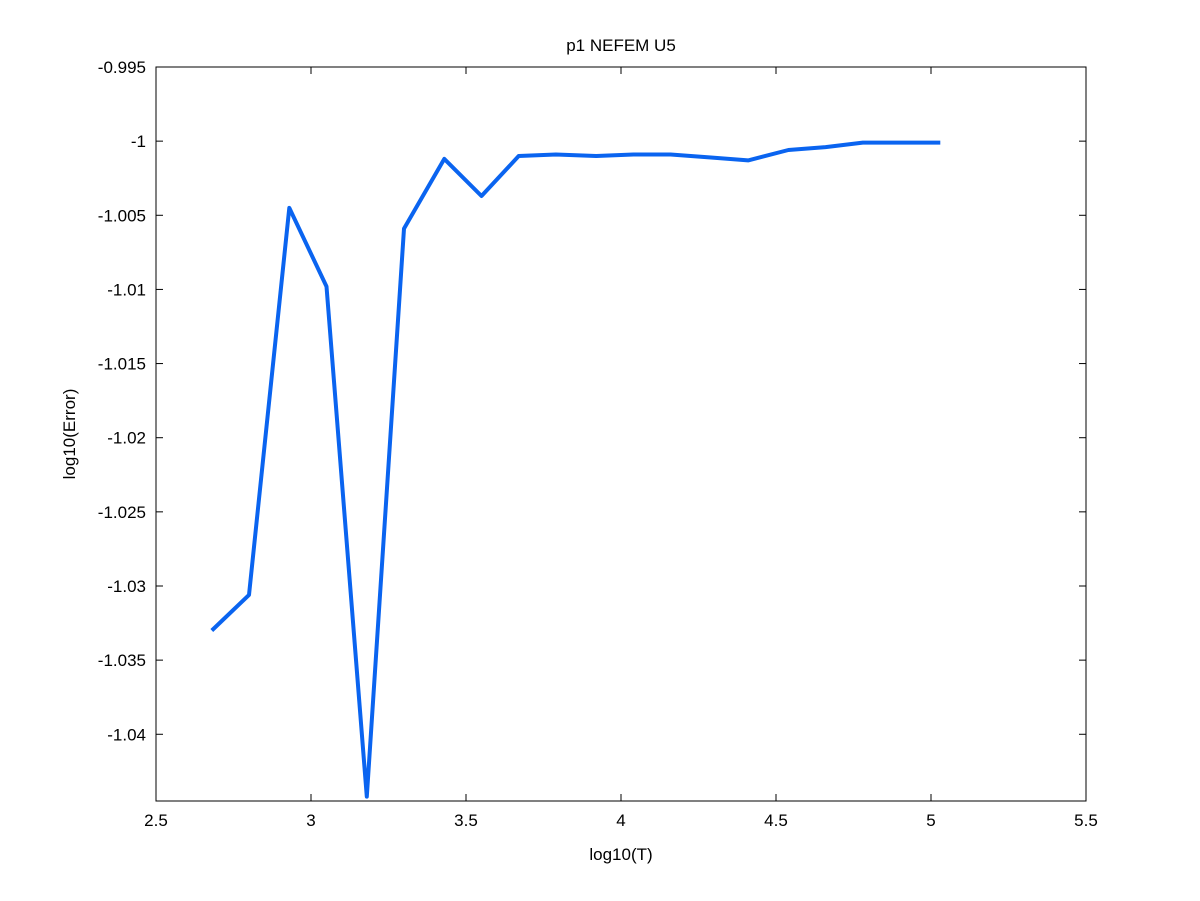 This screenshot has height=901, width=1200. Describe the element at coordinates (310, 820) in the screenshot. I see `x-tick-label: 3` at that location.